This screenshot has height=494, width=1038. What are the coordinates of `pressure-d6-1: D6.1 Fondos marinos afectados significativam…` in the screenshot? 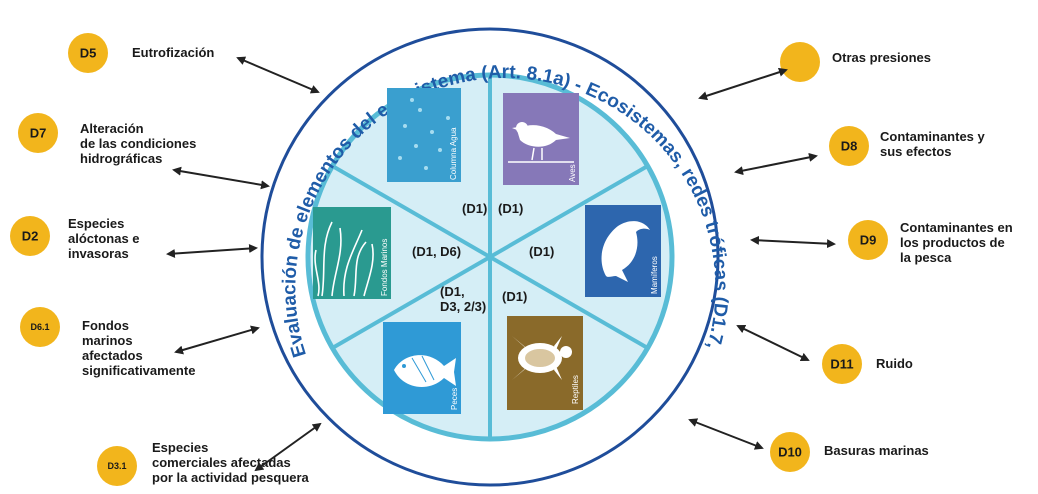 It's located at (140, 342).